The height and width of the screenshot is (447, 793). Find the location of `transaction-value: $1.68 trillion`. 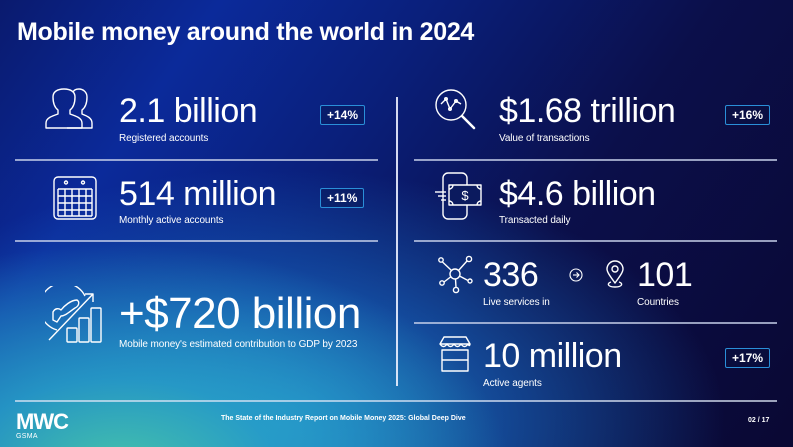

transaction-value: $1.68 trillion is located at coordinates (587, 111).